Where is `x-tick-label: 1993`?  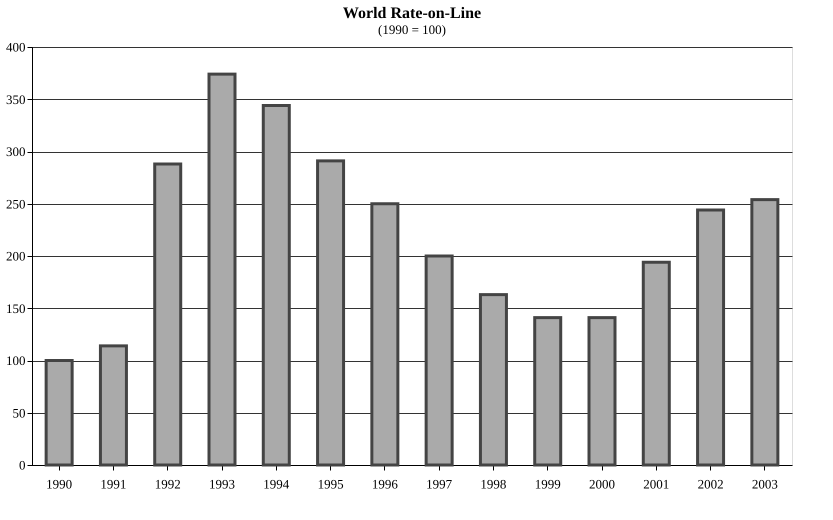
x-tick-label: 1993 is located at coordinates (222, 484).